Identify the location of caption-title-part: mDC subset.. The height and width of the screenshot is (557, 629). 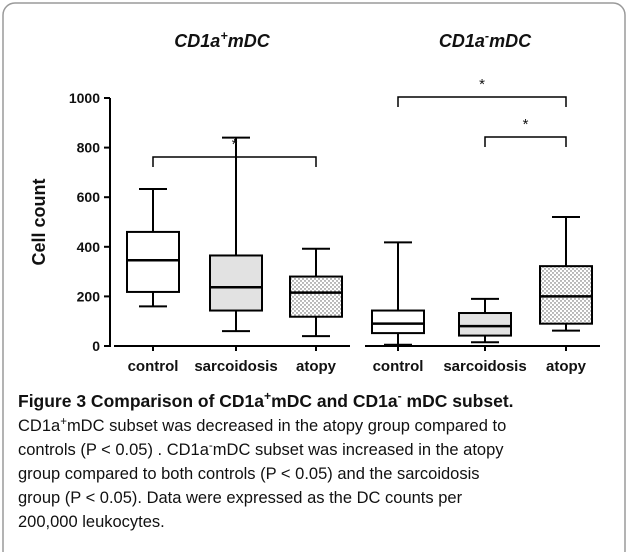
(458, 401).